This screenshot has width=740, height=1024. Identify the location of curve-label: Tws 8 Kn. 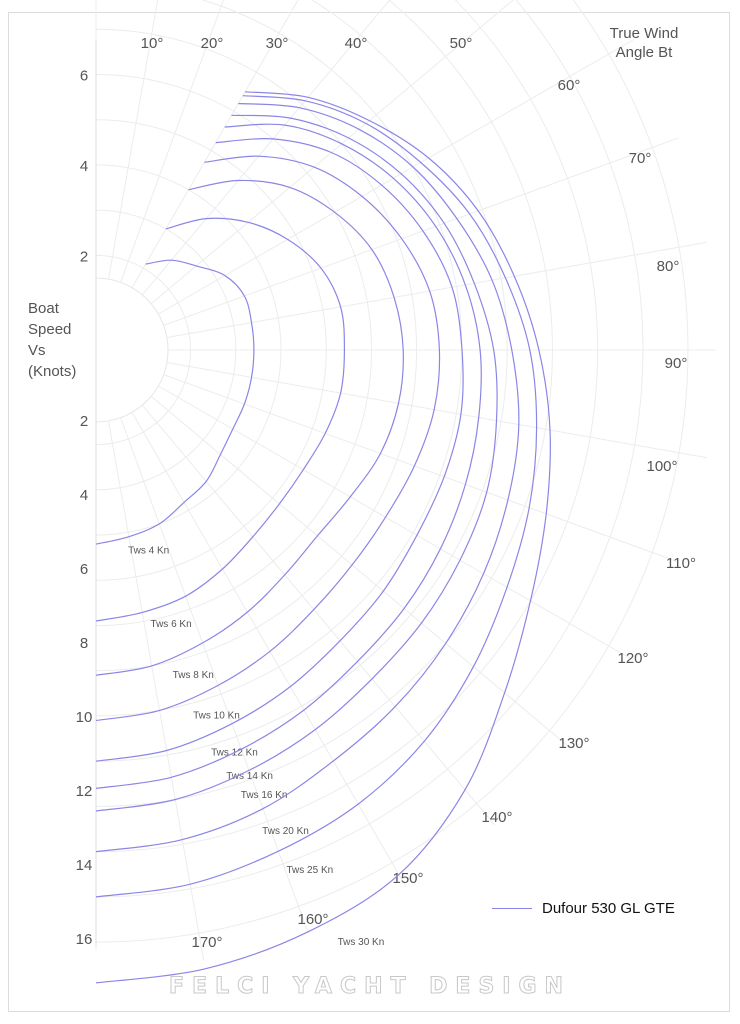
(193, 675).